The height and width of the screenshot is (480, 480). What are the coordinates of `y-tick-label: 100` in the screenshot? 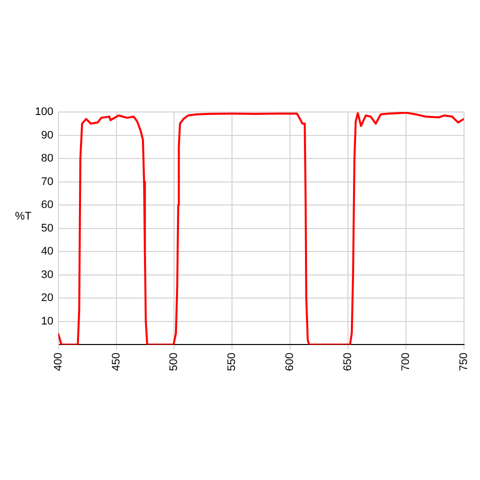 It's located at (44, 112).